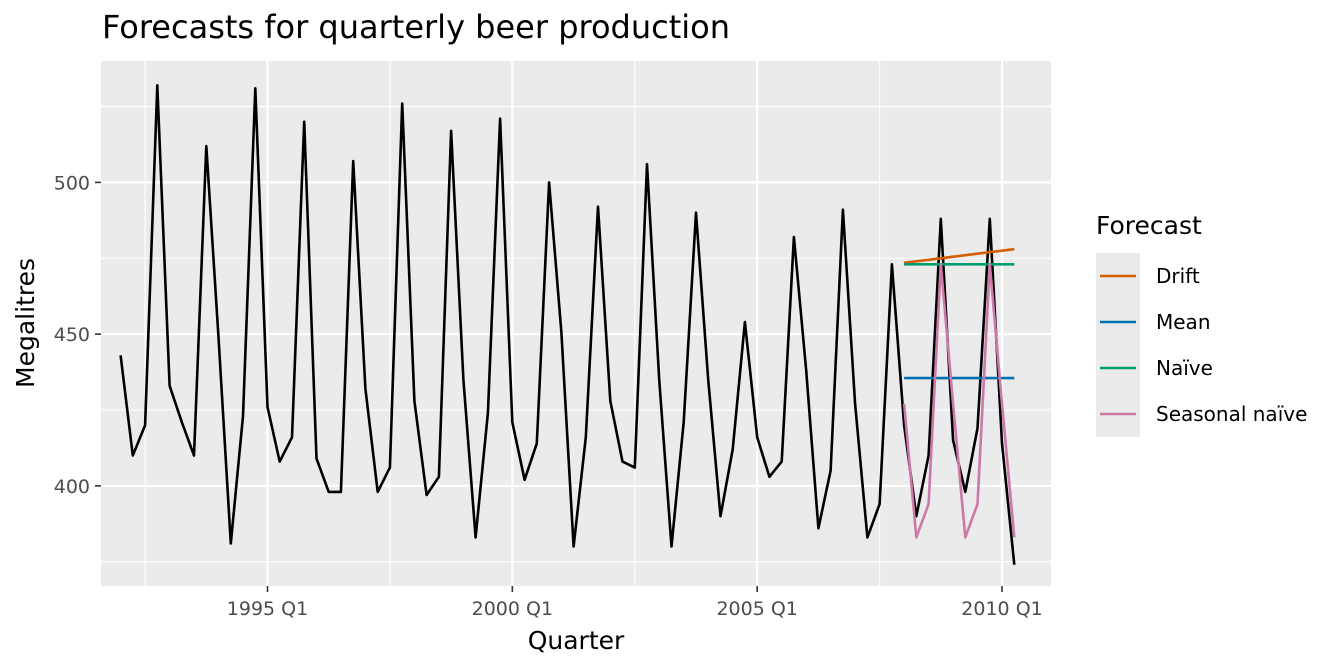 The height and width of the screenshot is (672, 1344). I want to click on legend: Forecast Drift Mean Naïve Seasonal naïve, so click(1201, 324).